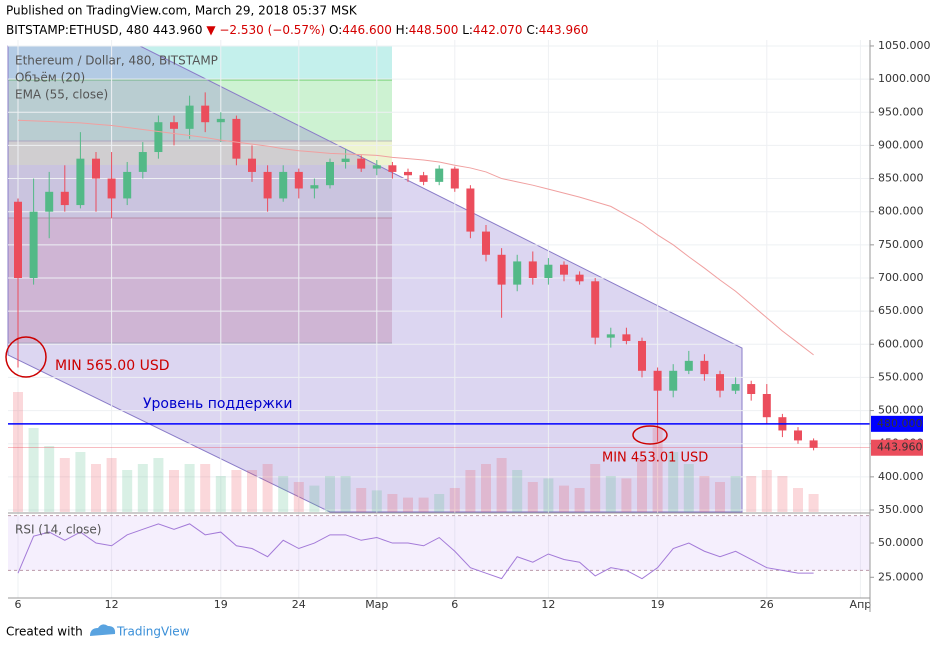 The image size is (935, 650). What do you see at coordinates (900, 423) in the screenshot?
I see `price-tag-label: 480.000` at bounding box center [900, 423].